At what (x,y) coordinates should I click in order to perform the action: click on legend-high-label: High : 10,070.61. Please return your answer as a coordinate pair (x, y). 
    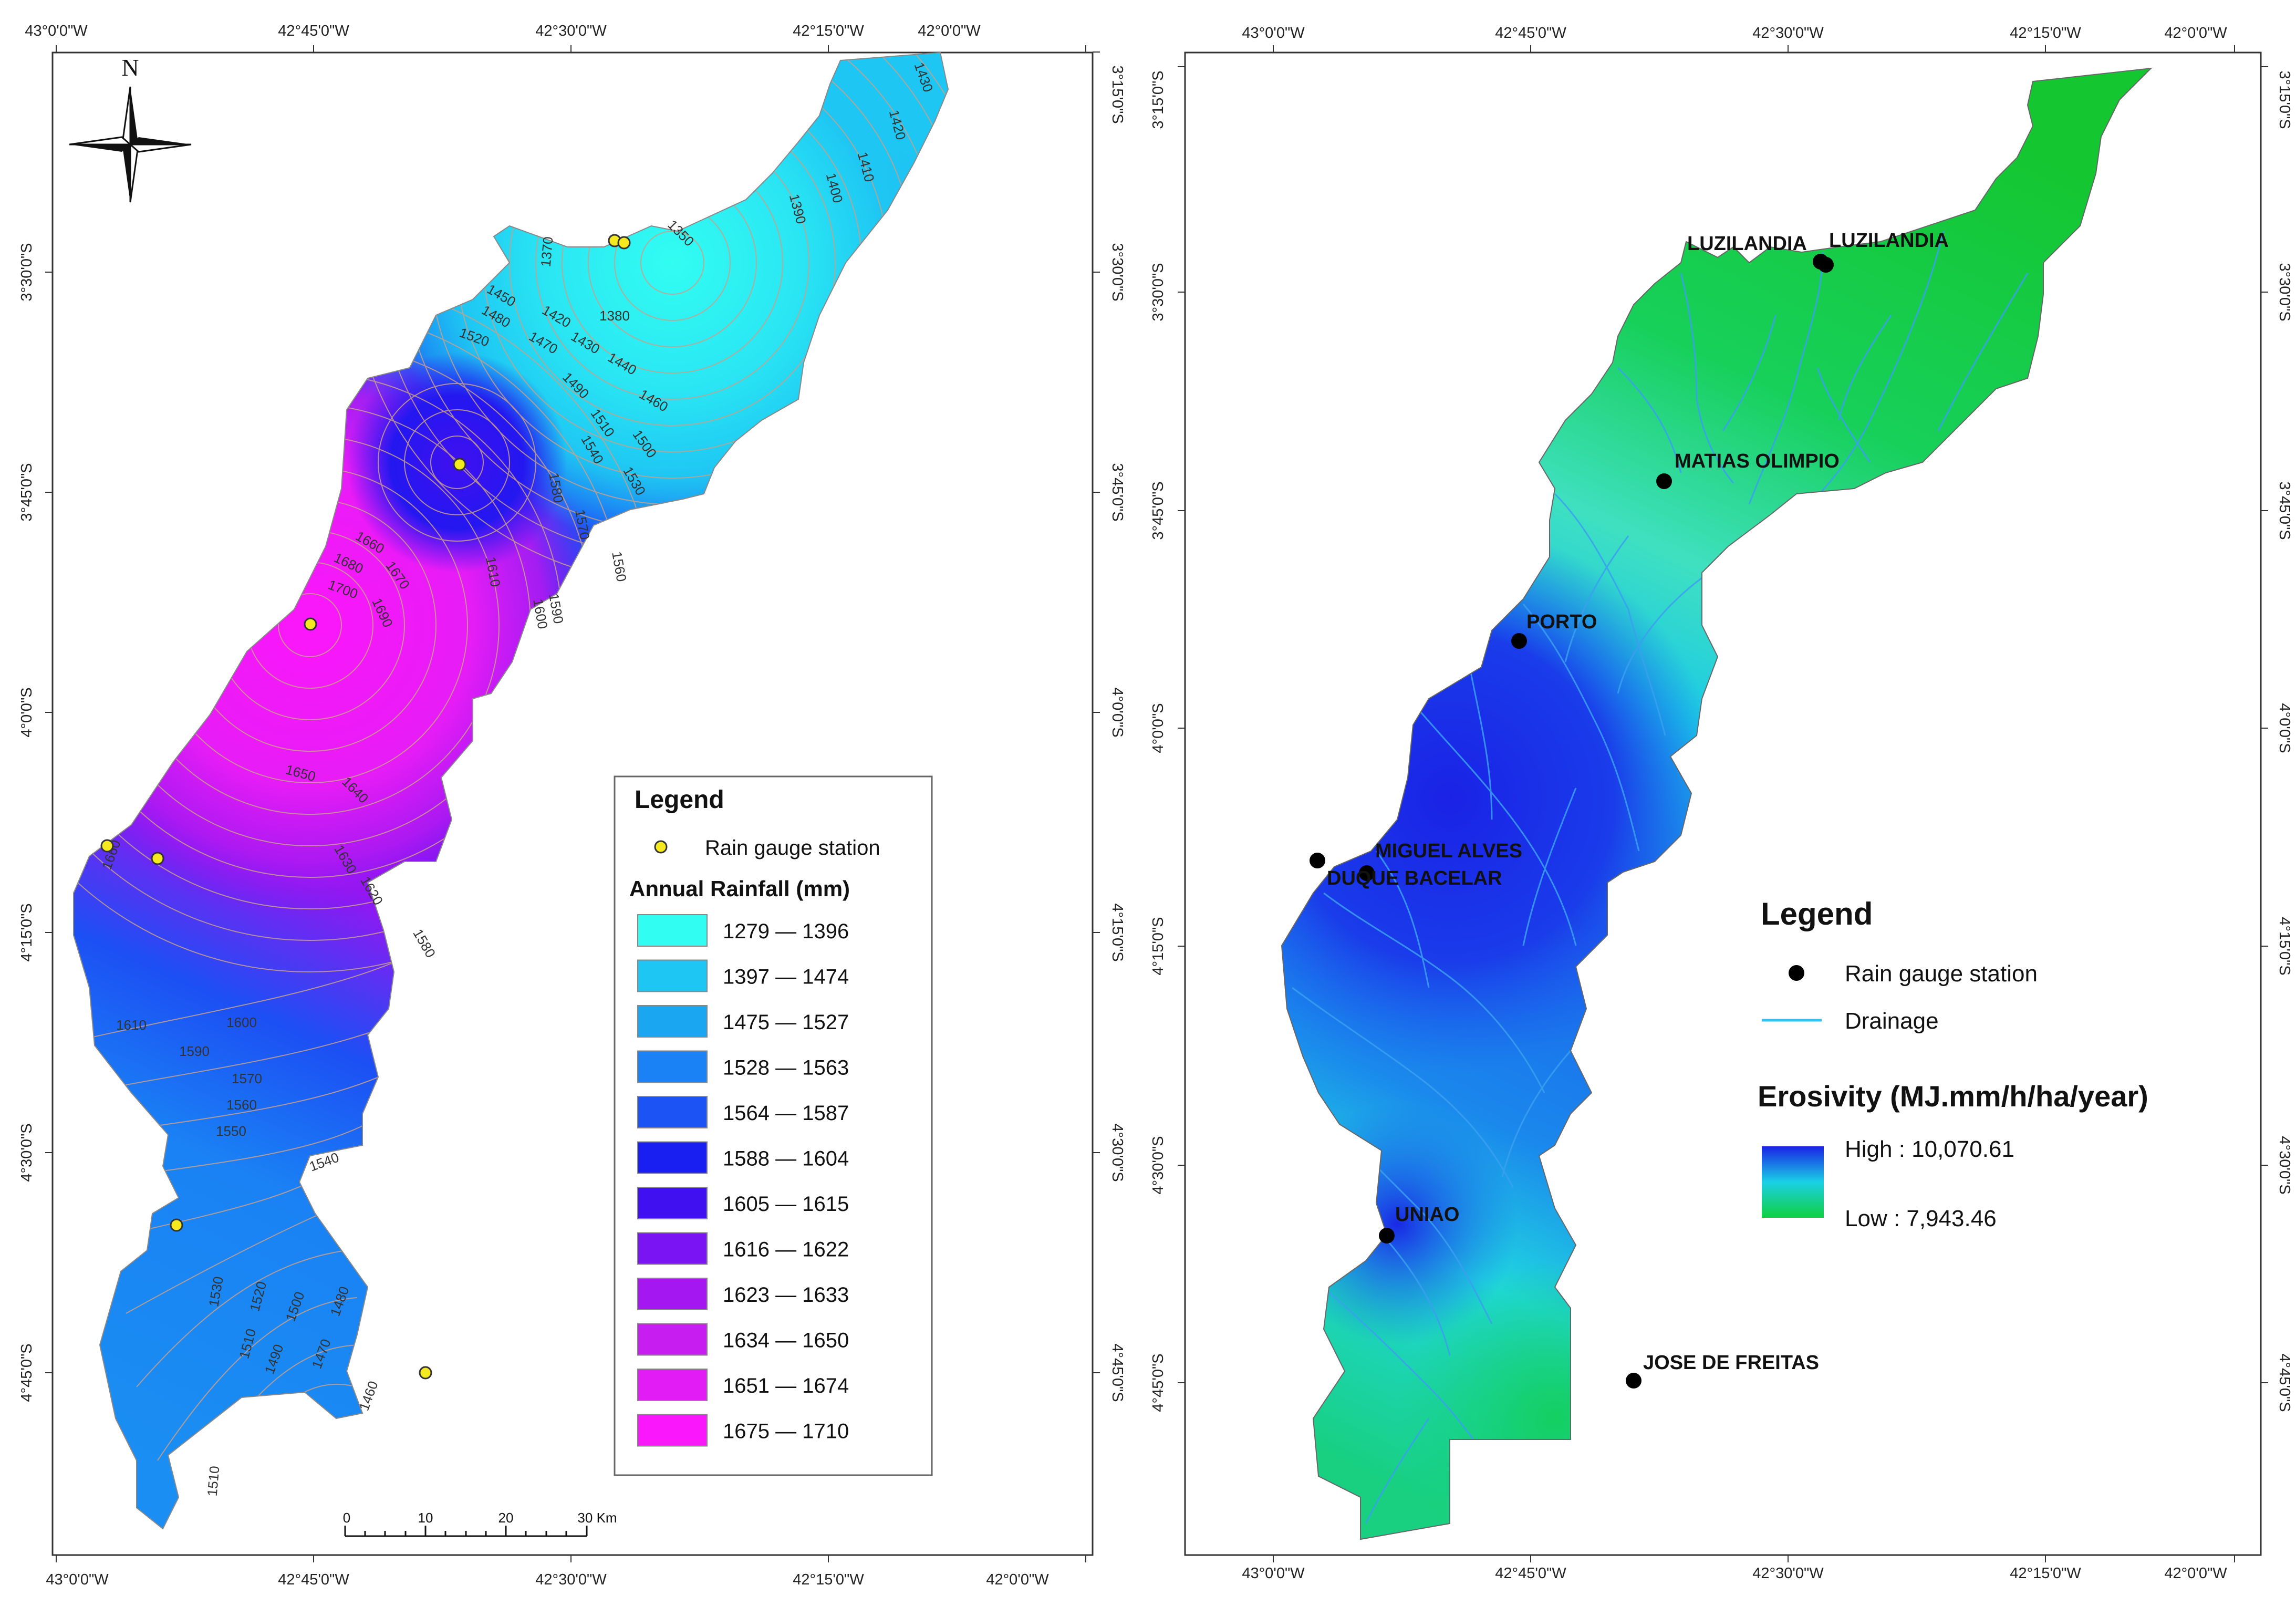
    Looking at the image, I should click on (1929, 1149).